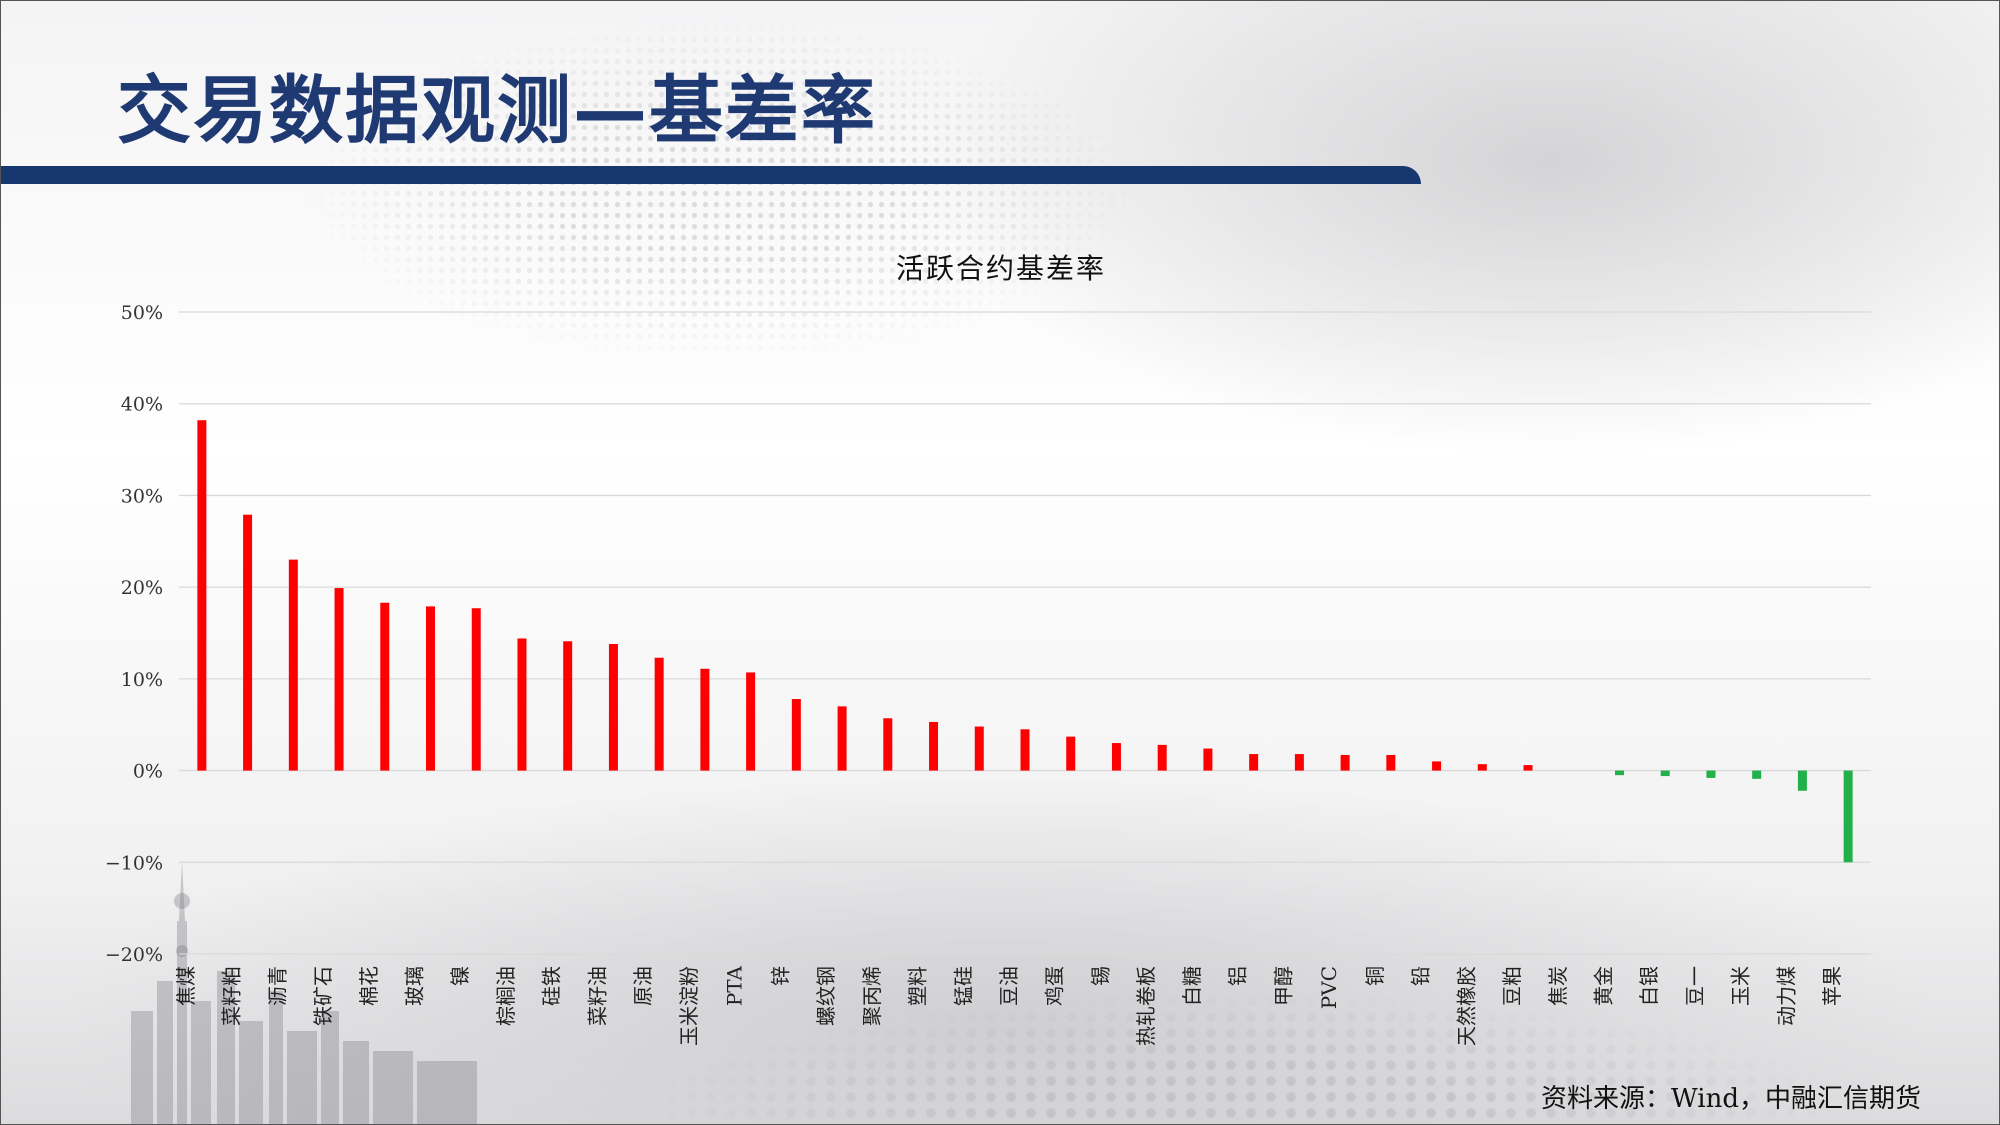  Describe the element at coordinates (963, 986) in the screenshot. I see `x-tick-label: 锰硅` at that location.